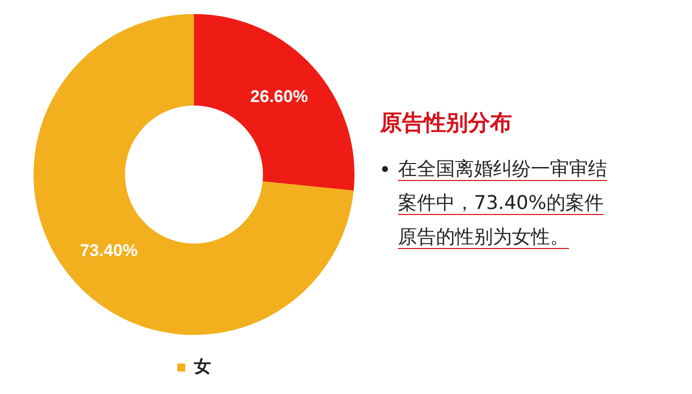 The image size is (692, 394). I want to click on legend-label: 女, so click(201, 366).